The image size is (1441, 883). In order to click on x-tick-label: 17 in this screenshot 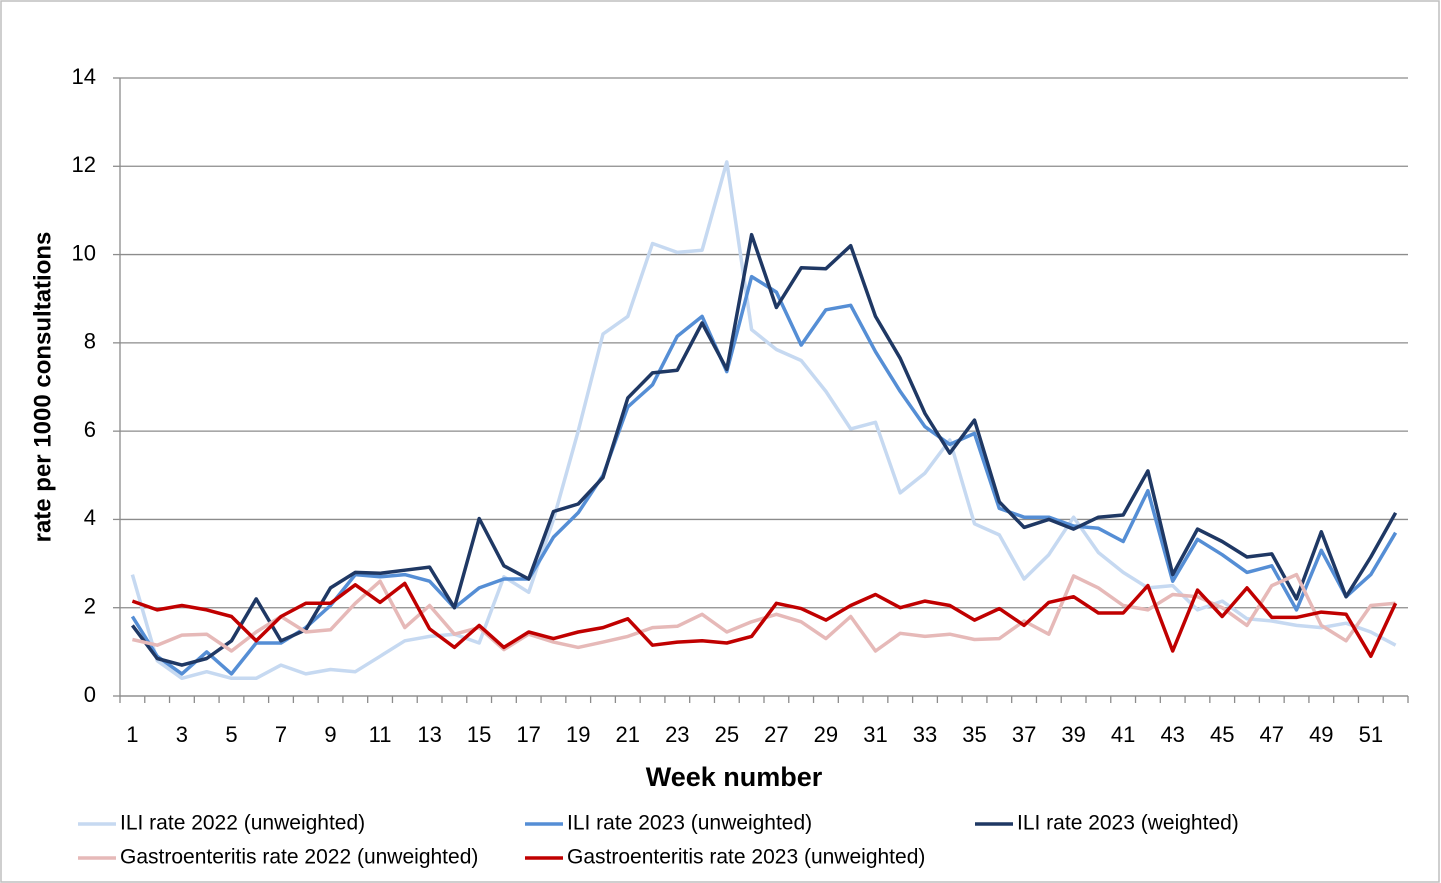, I will do `click(528, 734)`.